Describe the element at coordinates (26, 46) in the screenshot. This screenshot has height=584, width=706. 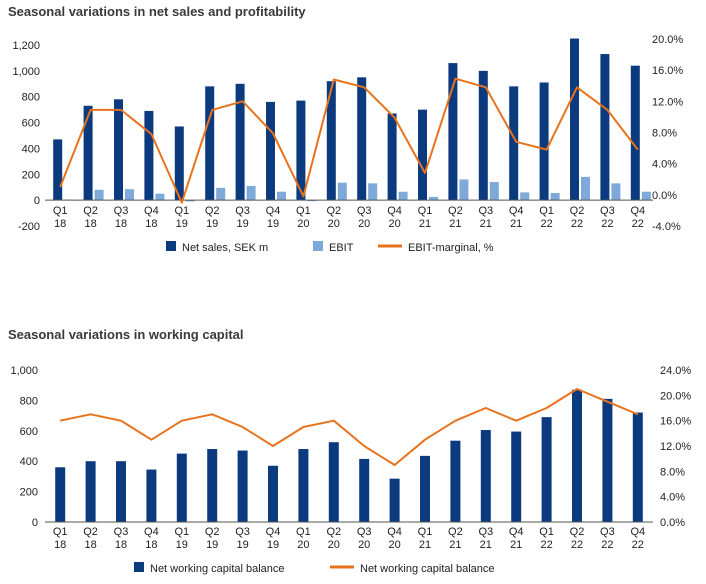
I see `y-left-tick-label: 1,200` at that location.